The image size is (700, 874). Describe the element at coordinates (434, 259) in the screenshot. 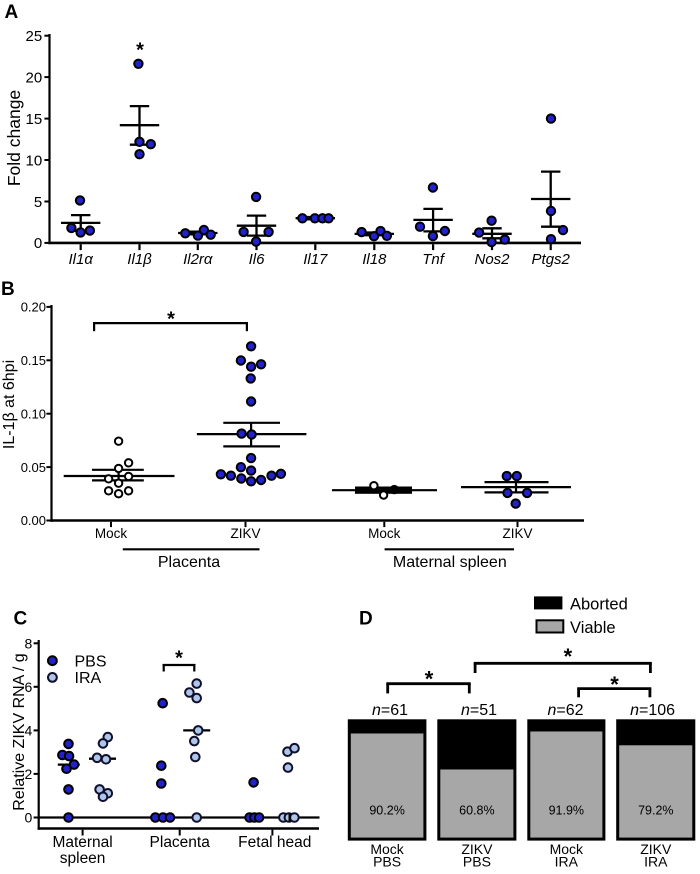

I see `svg-text: Tnf` at that location.